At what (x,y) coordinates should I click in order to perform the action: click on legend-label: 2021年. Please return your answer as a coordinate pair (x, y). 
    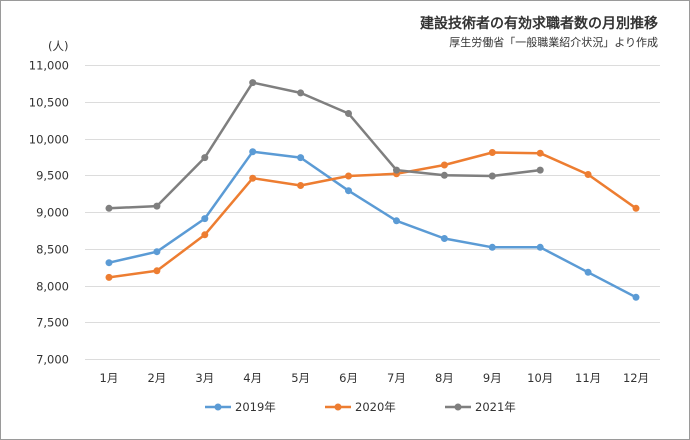
    Looking at the image, I should click on (495, 407).